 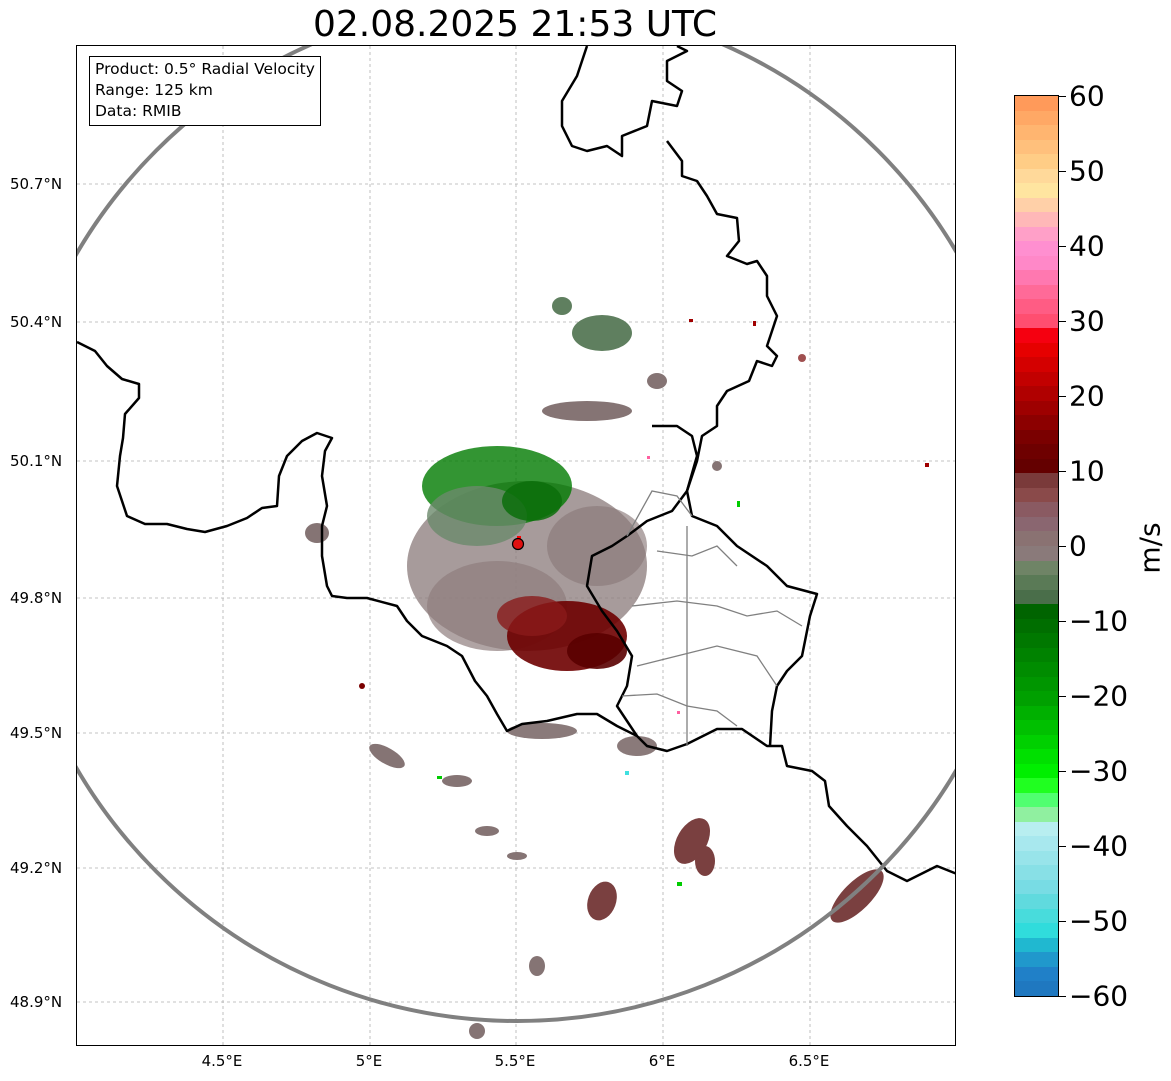 What do you see at coordinates (36, 868) in the screenshot?
I see `lat-label: 49.2°N` at bounding box center [36, 868].